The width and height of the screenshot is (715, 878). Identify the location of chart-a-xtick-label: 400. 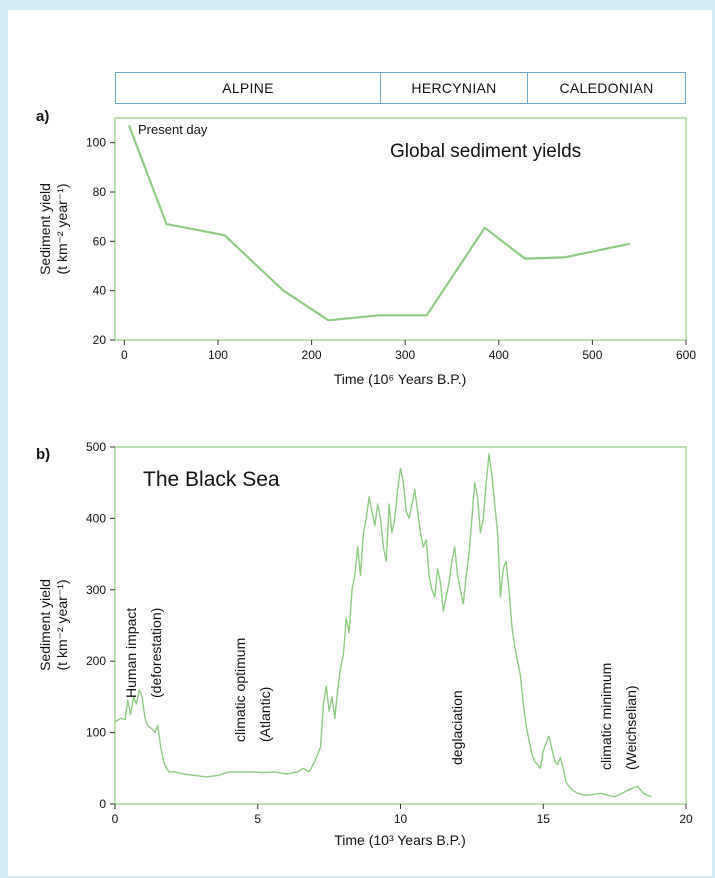
(499, 355).